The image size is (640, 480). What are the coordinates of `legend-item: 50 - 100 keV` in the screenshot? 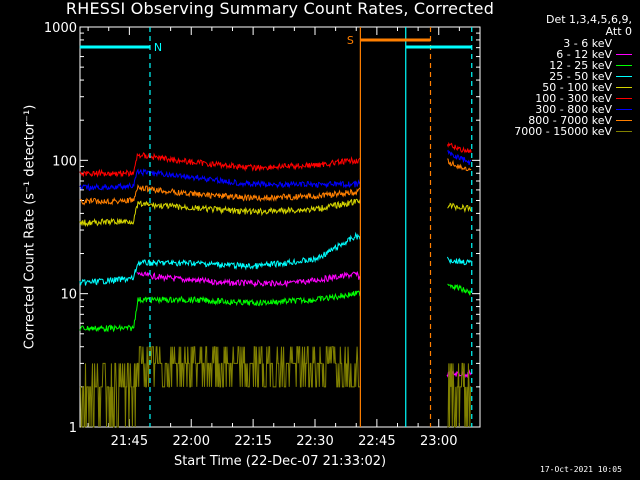 It's located at (555, 87).